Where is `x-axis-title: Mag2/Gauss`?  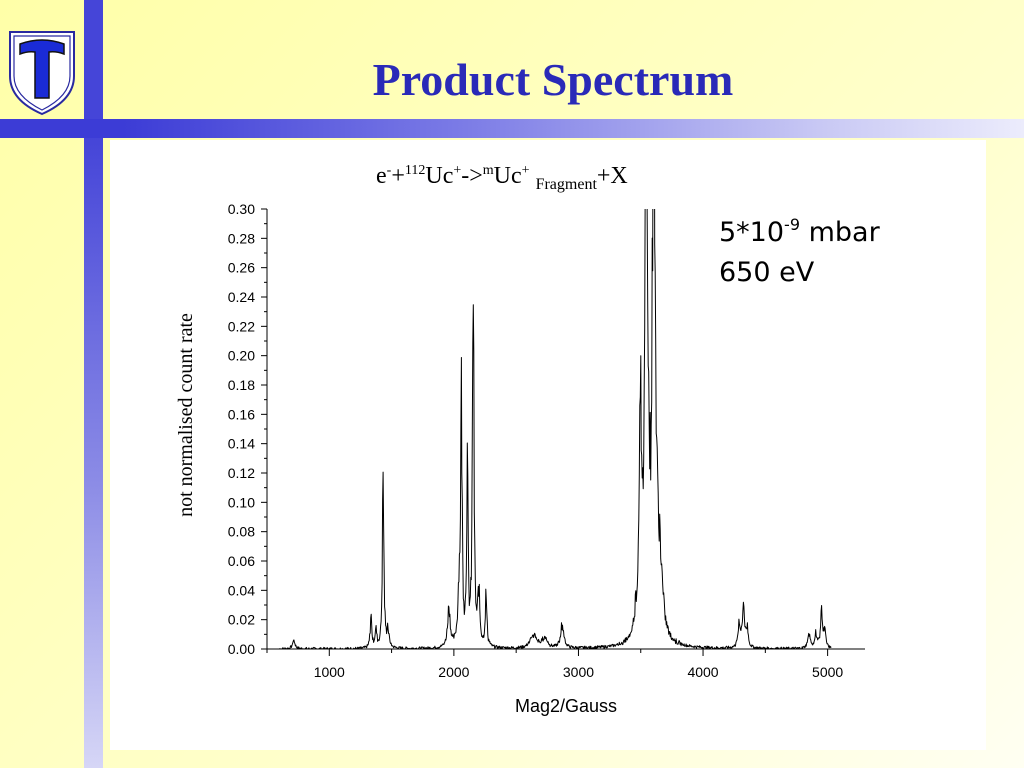
x-axis-title: Mag2/Gauss is located at coordinates (566, 706).